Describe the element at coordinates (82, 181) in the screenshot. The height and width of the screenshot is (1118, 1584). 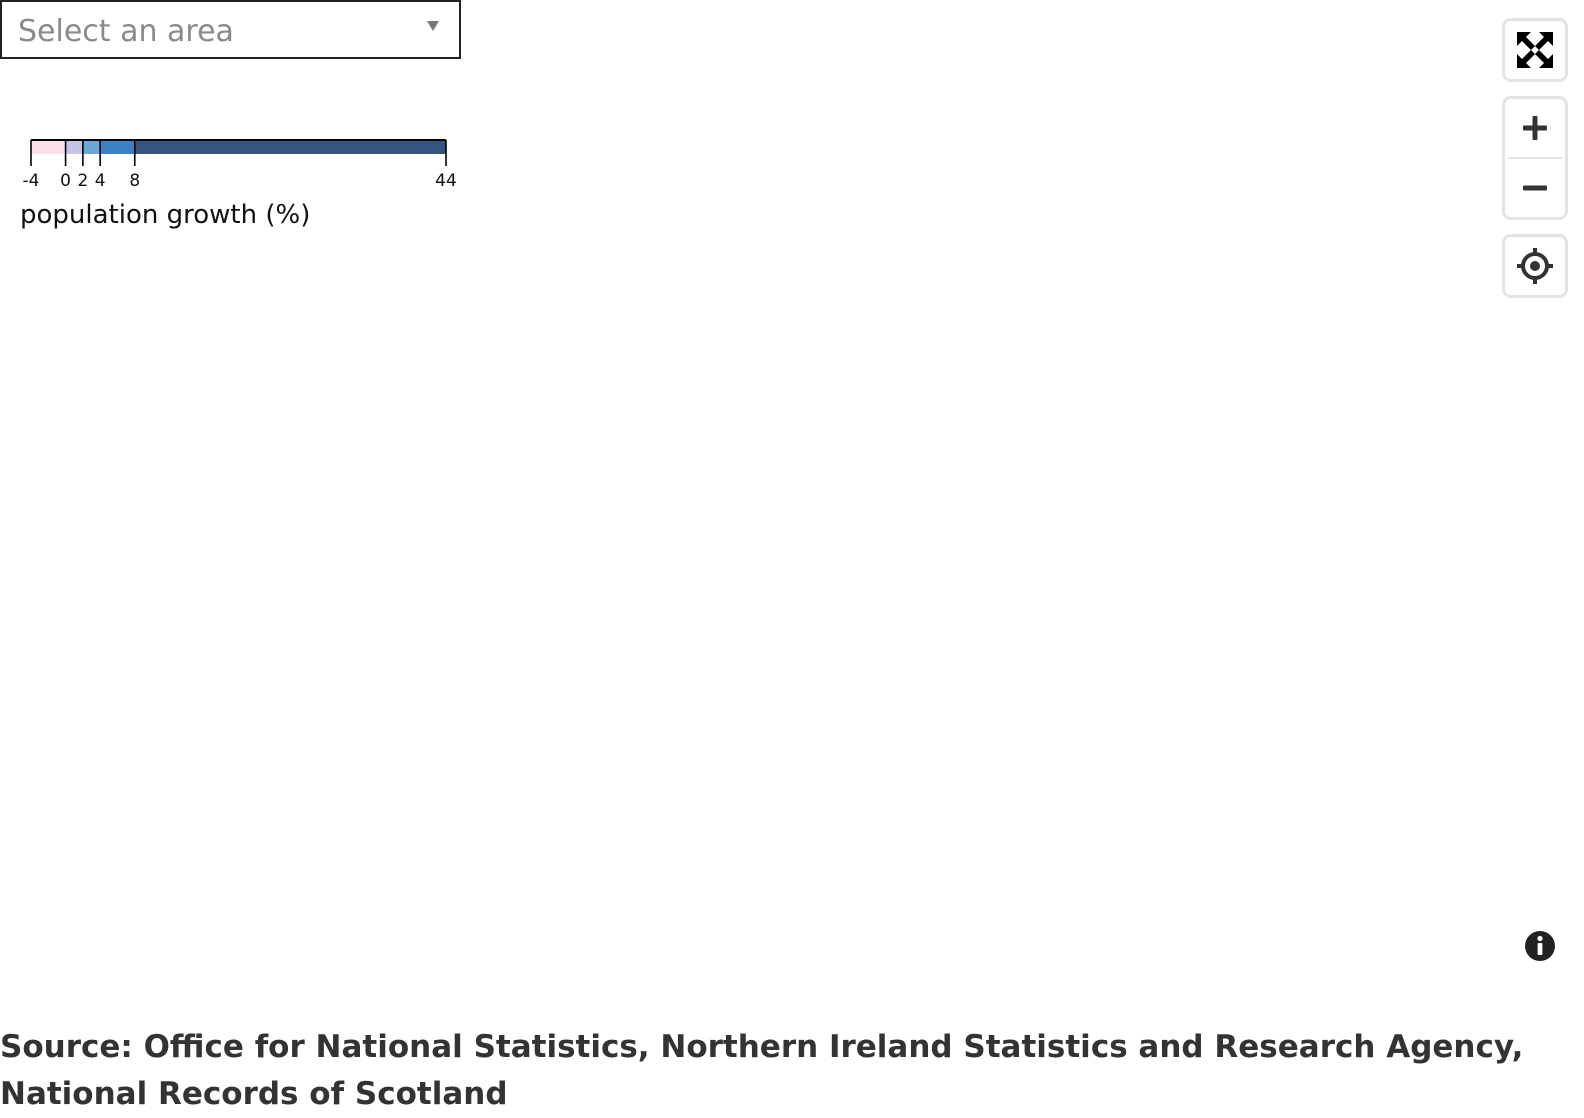
I see `legend-tick-label: 2` at that location.